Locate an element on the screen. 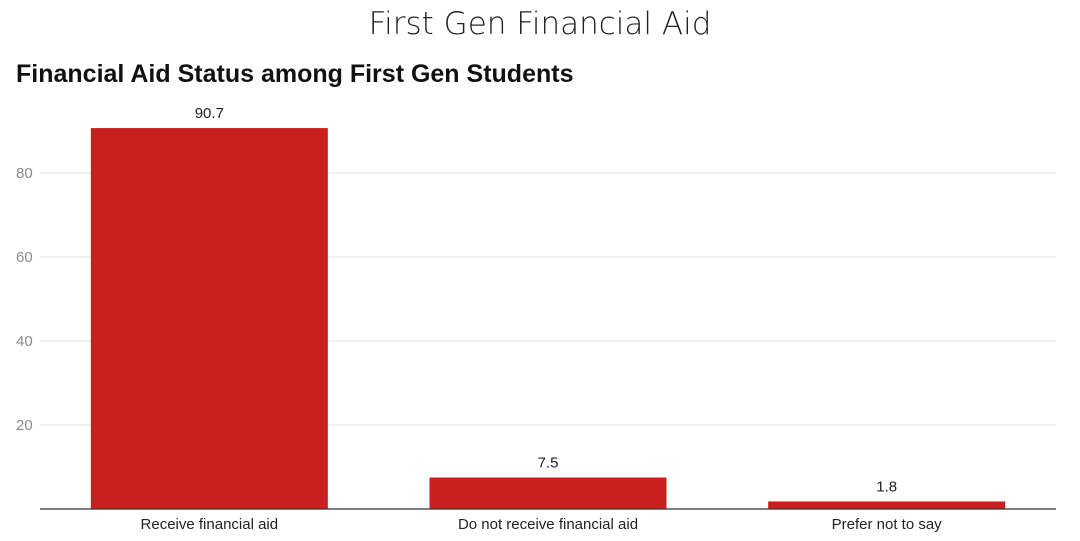 The height and width of the screenshot is (541, 1080). data-label: 7.5 is located at coordinates (548, 463).